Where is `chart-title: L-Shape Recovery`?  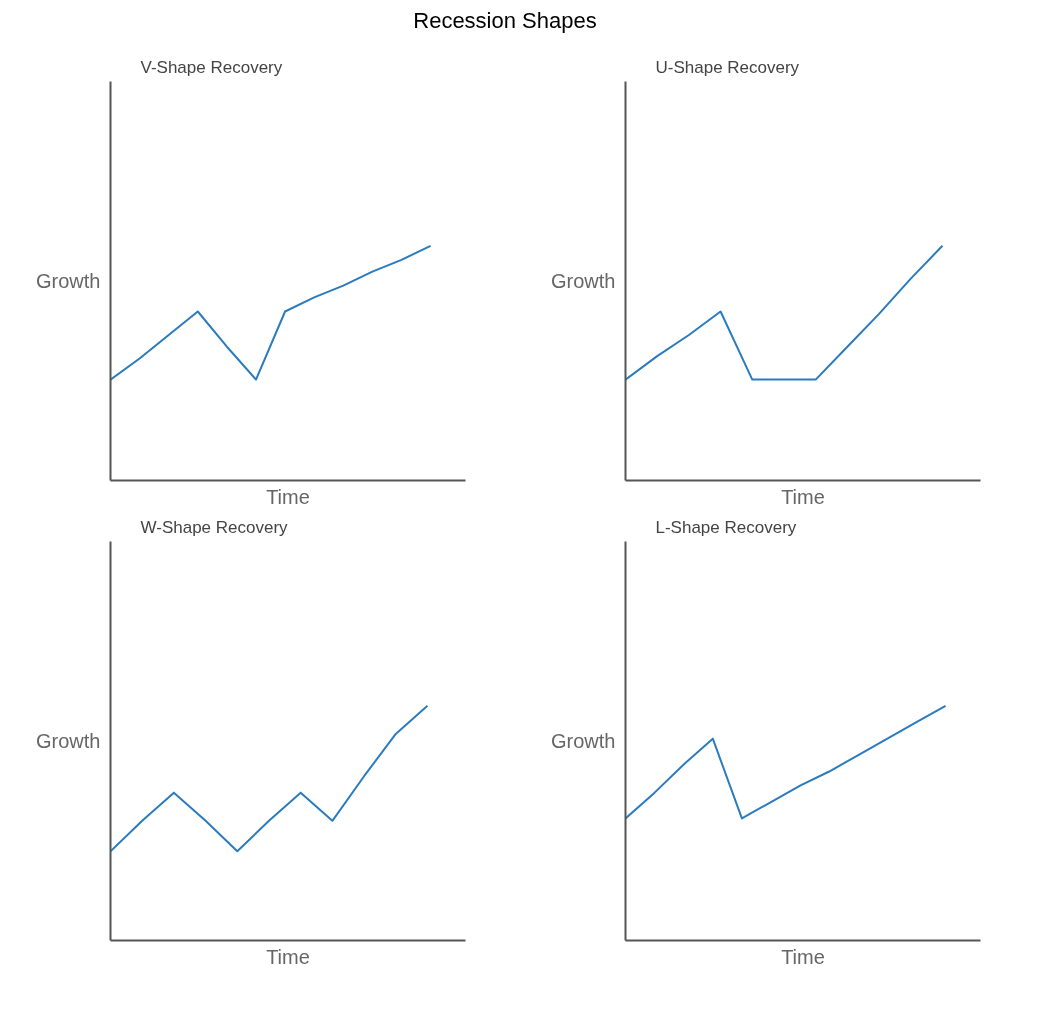 chart-title: L-Shape Recovery is located at coordinates (726, 527).